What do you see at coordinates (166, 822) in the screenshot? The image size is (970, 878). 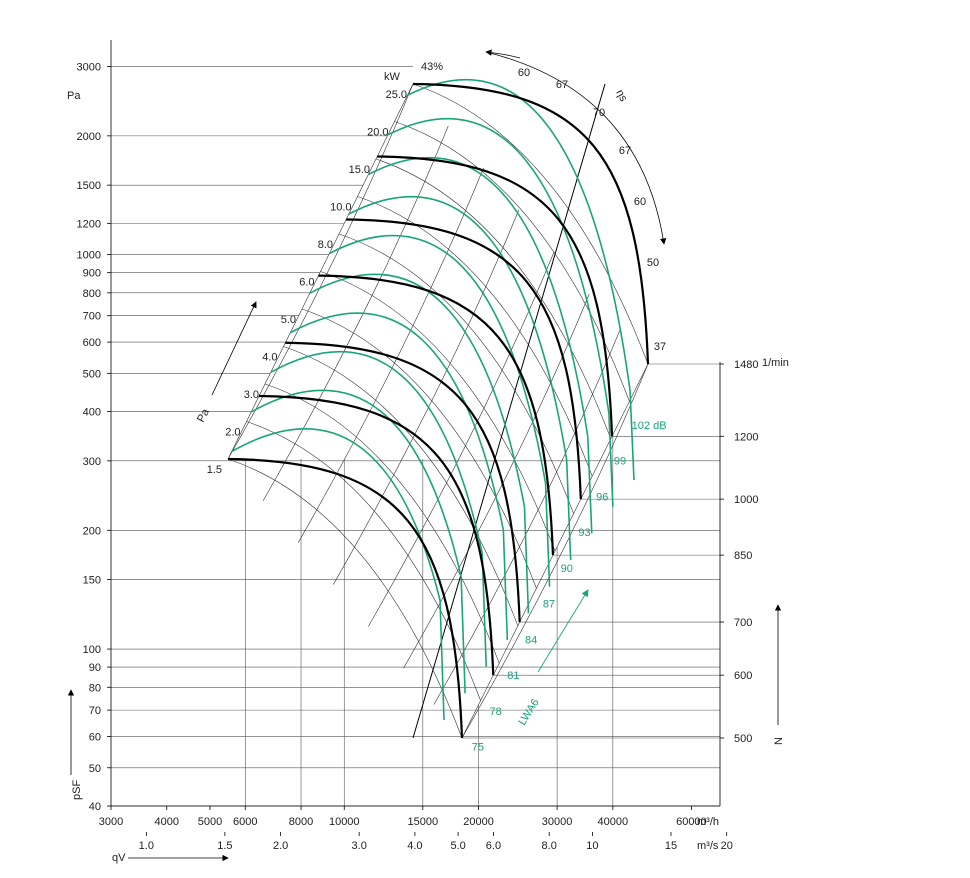 I see `x-tick-label-m3h: 4000` at bounding box center [166, 822].